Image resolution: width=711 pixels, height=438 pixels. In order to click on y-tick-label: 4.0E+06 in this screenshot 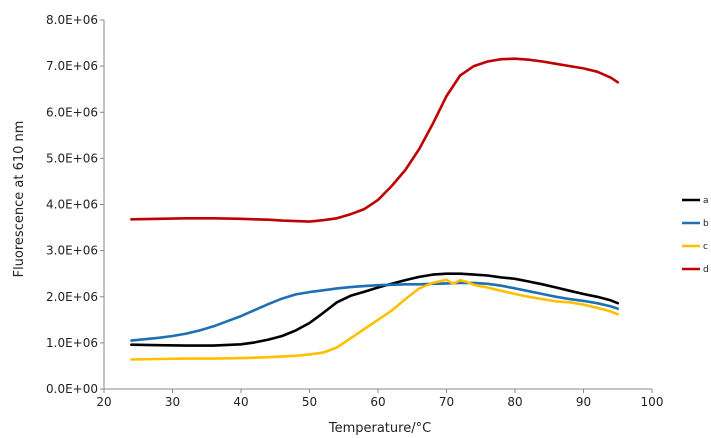, I will do `click(72, 205)`.